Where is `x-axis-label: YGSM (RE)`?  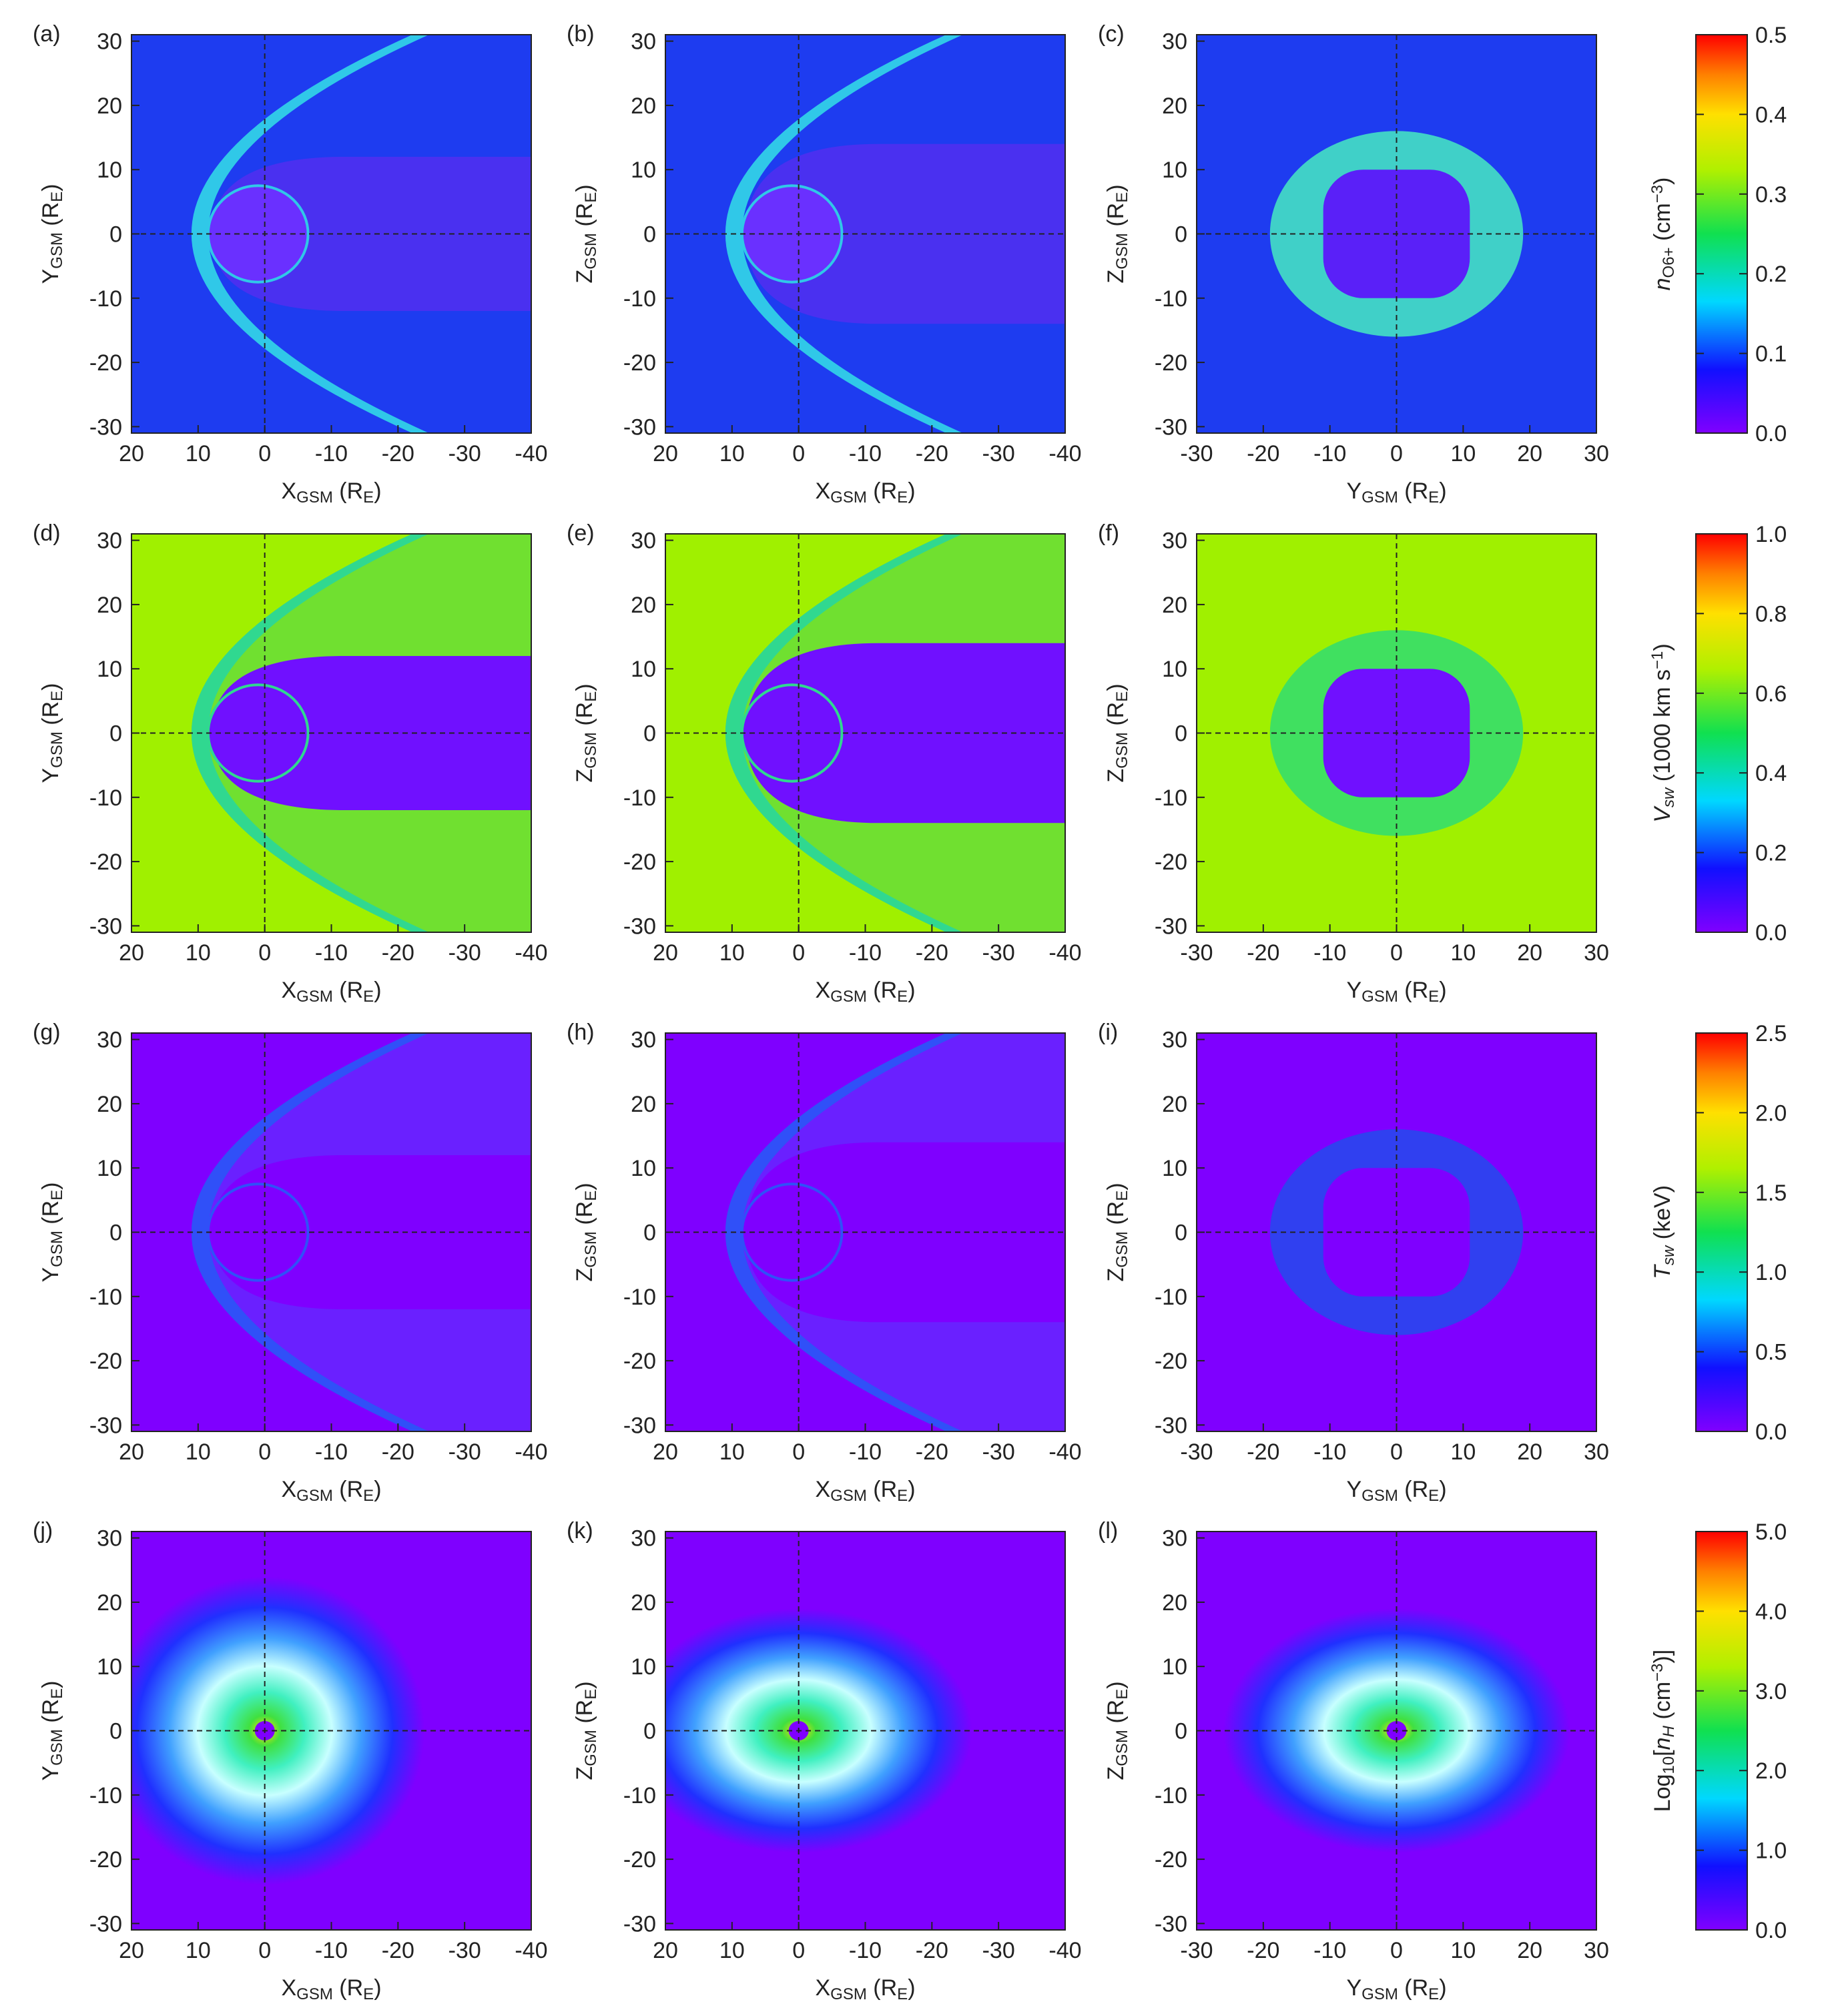
x-axis-label: YGSM (RE) is located at coordinates (1396, 492).